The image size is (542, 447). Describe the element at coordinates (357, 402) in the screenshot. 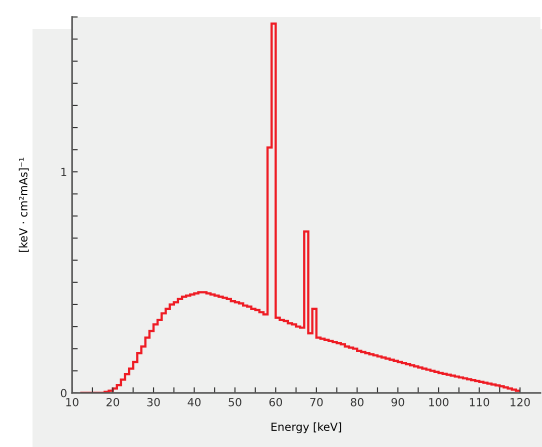

I see `x-tick-label: 80` at that location.